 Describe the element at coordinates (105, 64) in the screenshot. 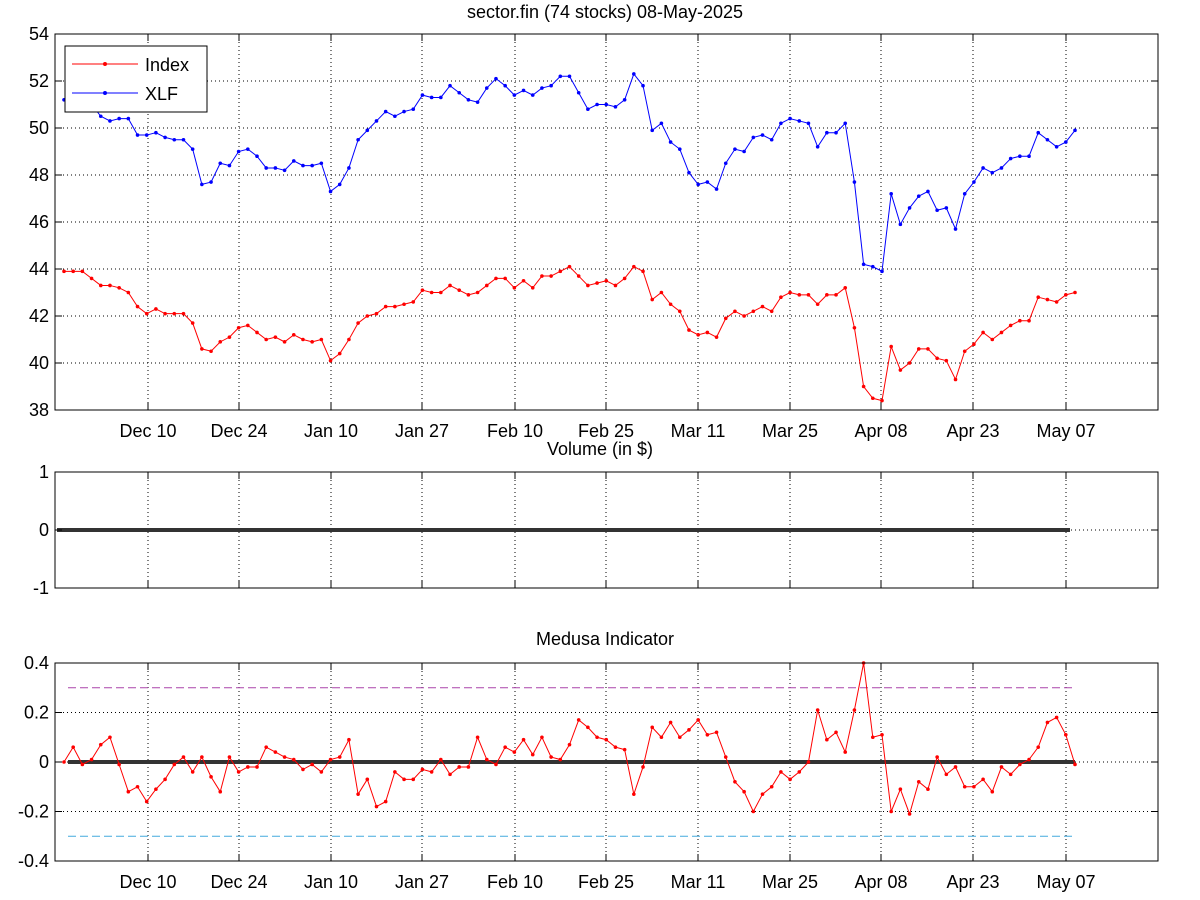

I see `legend-index-marker` at that location.